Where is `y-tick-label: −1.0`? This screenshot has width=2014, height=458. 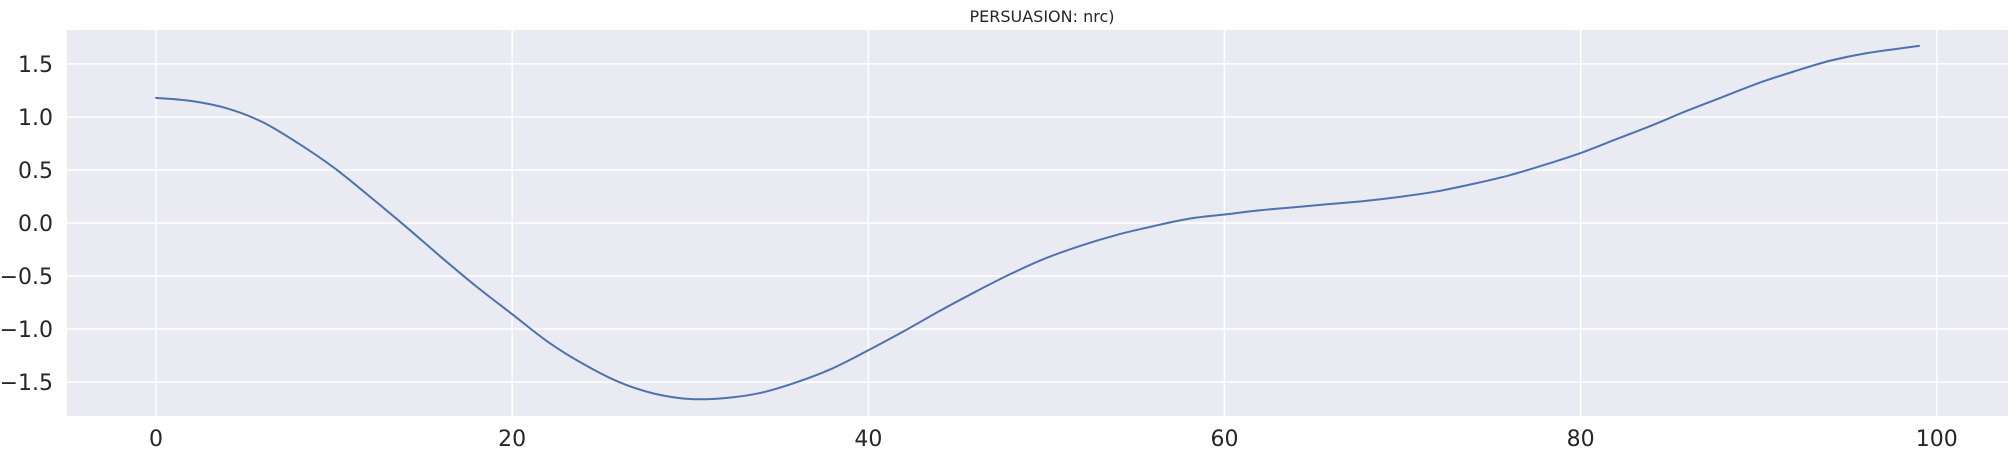 y-tick-label: −1.0 is located at coordinates (26, 330).